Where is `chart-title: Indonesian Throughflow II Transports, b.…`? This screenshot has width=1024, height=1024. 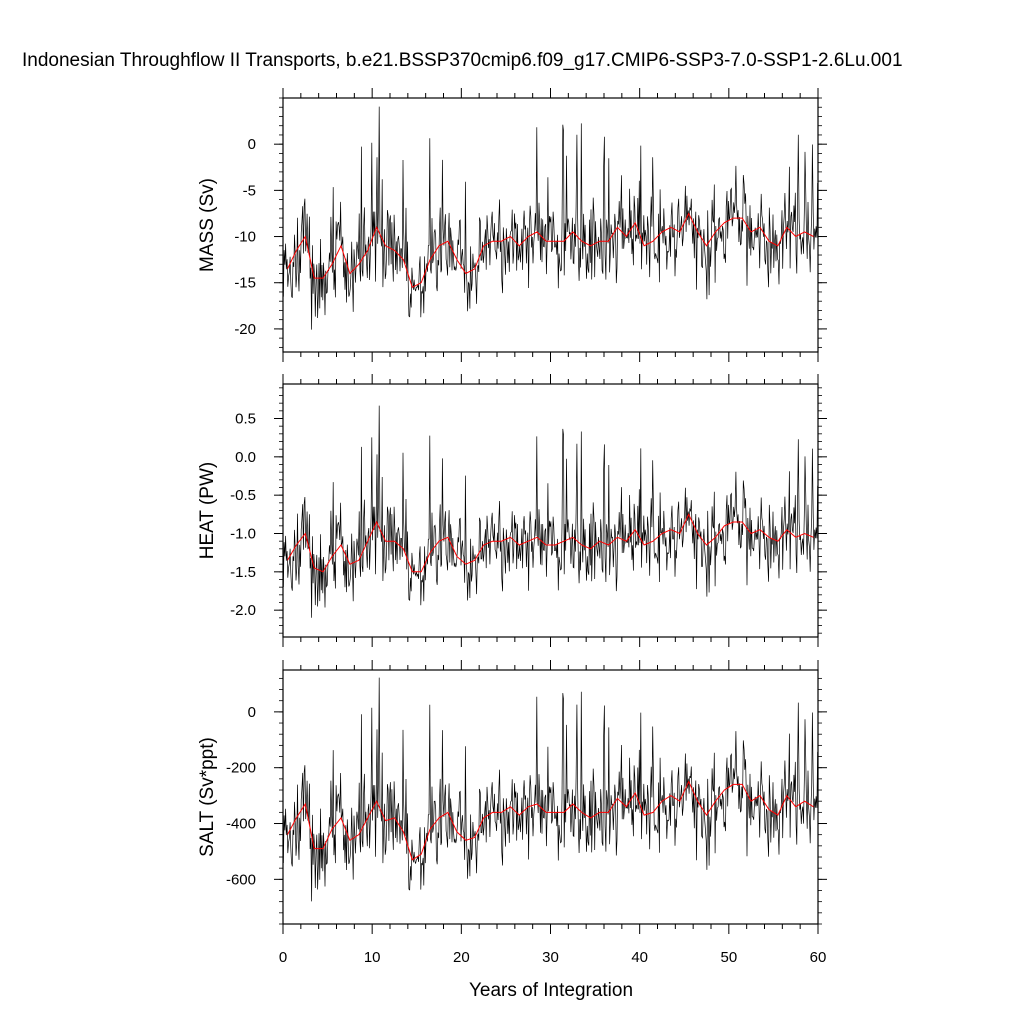
chart-title: Indonesian Throughflow II Transports, b.… is located at coordinates (462, 60).